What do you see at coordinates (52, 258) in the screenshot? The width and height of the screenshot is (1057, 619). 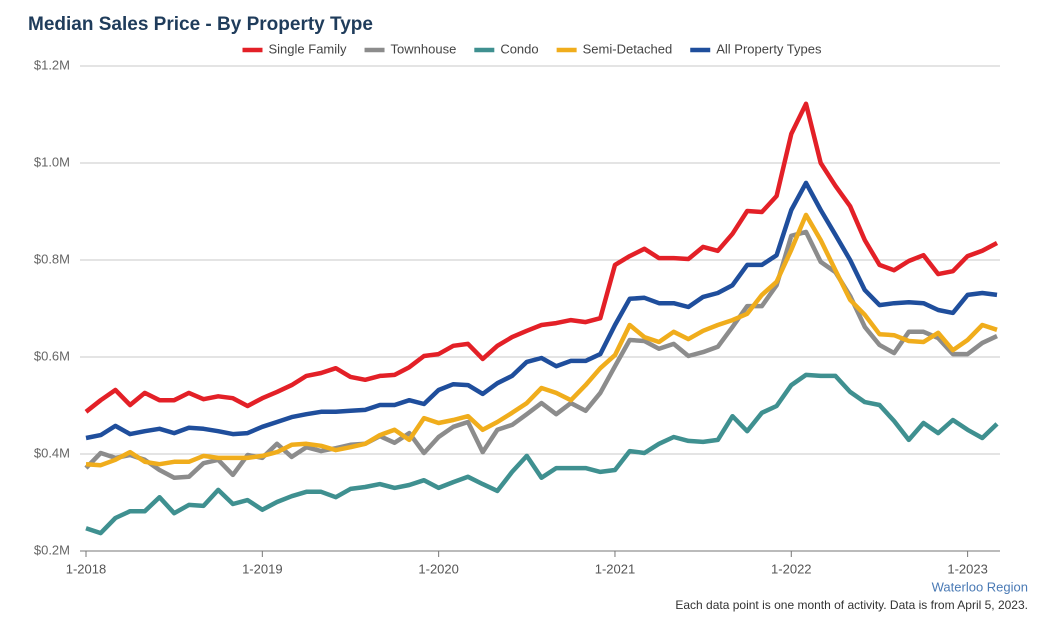 I see `y-tick-label: $0.8M` at bounding box center [52, 258].